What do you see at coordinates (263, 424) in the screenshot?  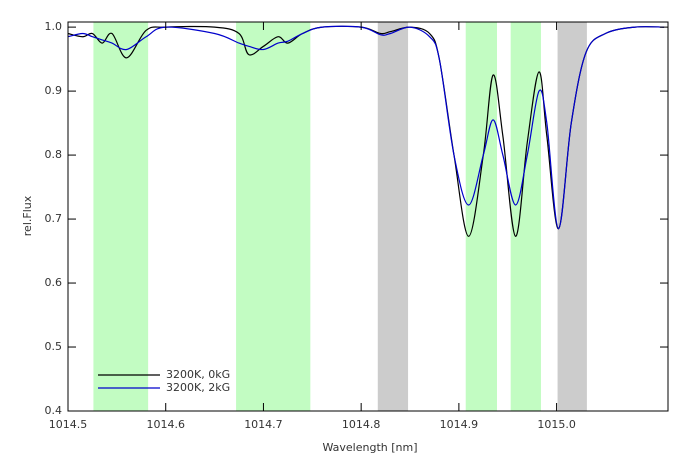 I see `x-tick-label: 1014.7` at bounding box center [263, 424].